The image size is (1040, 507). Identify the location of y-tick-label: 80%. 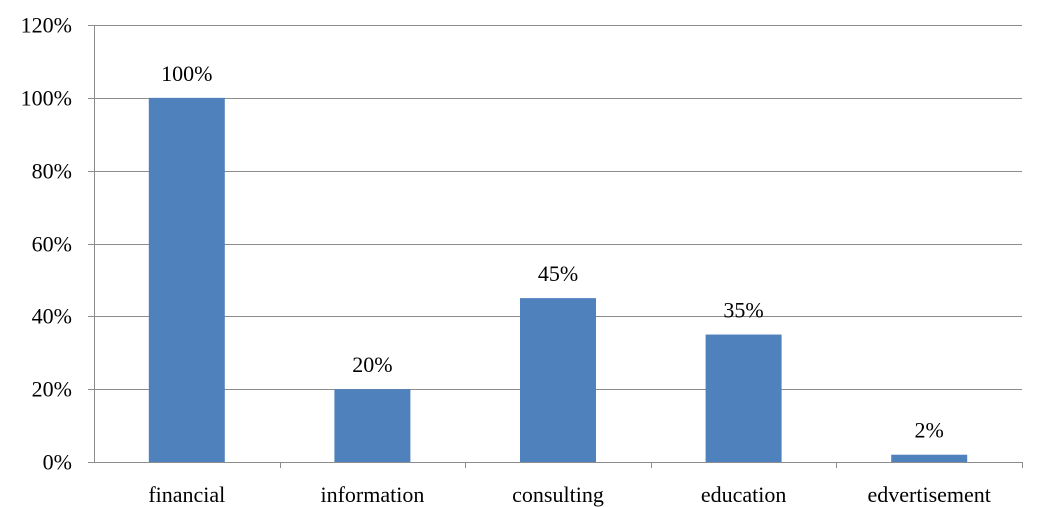
(52, 171).